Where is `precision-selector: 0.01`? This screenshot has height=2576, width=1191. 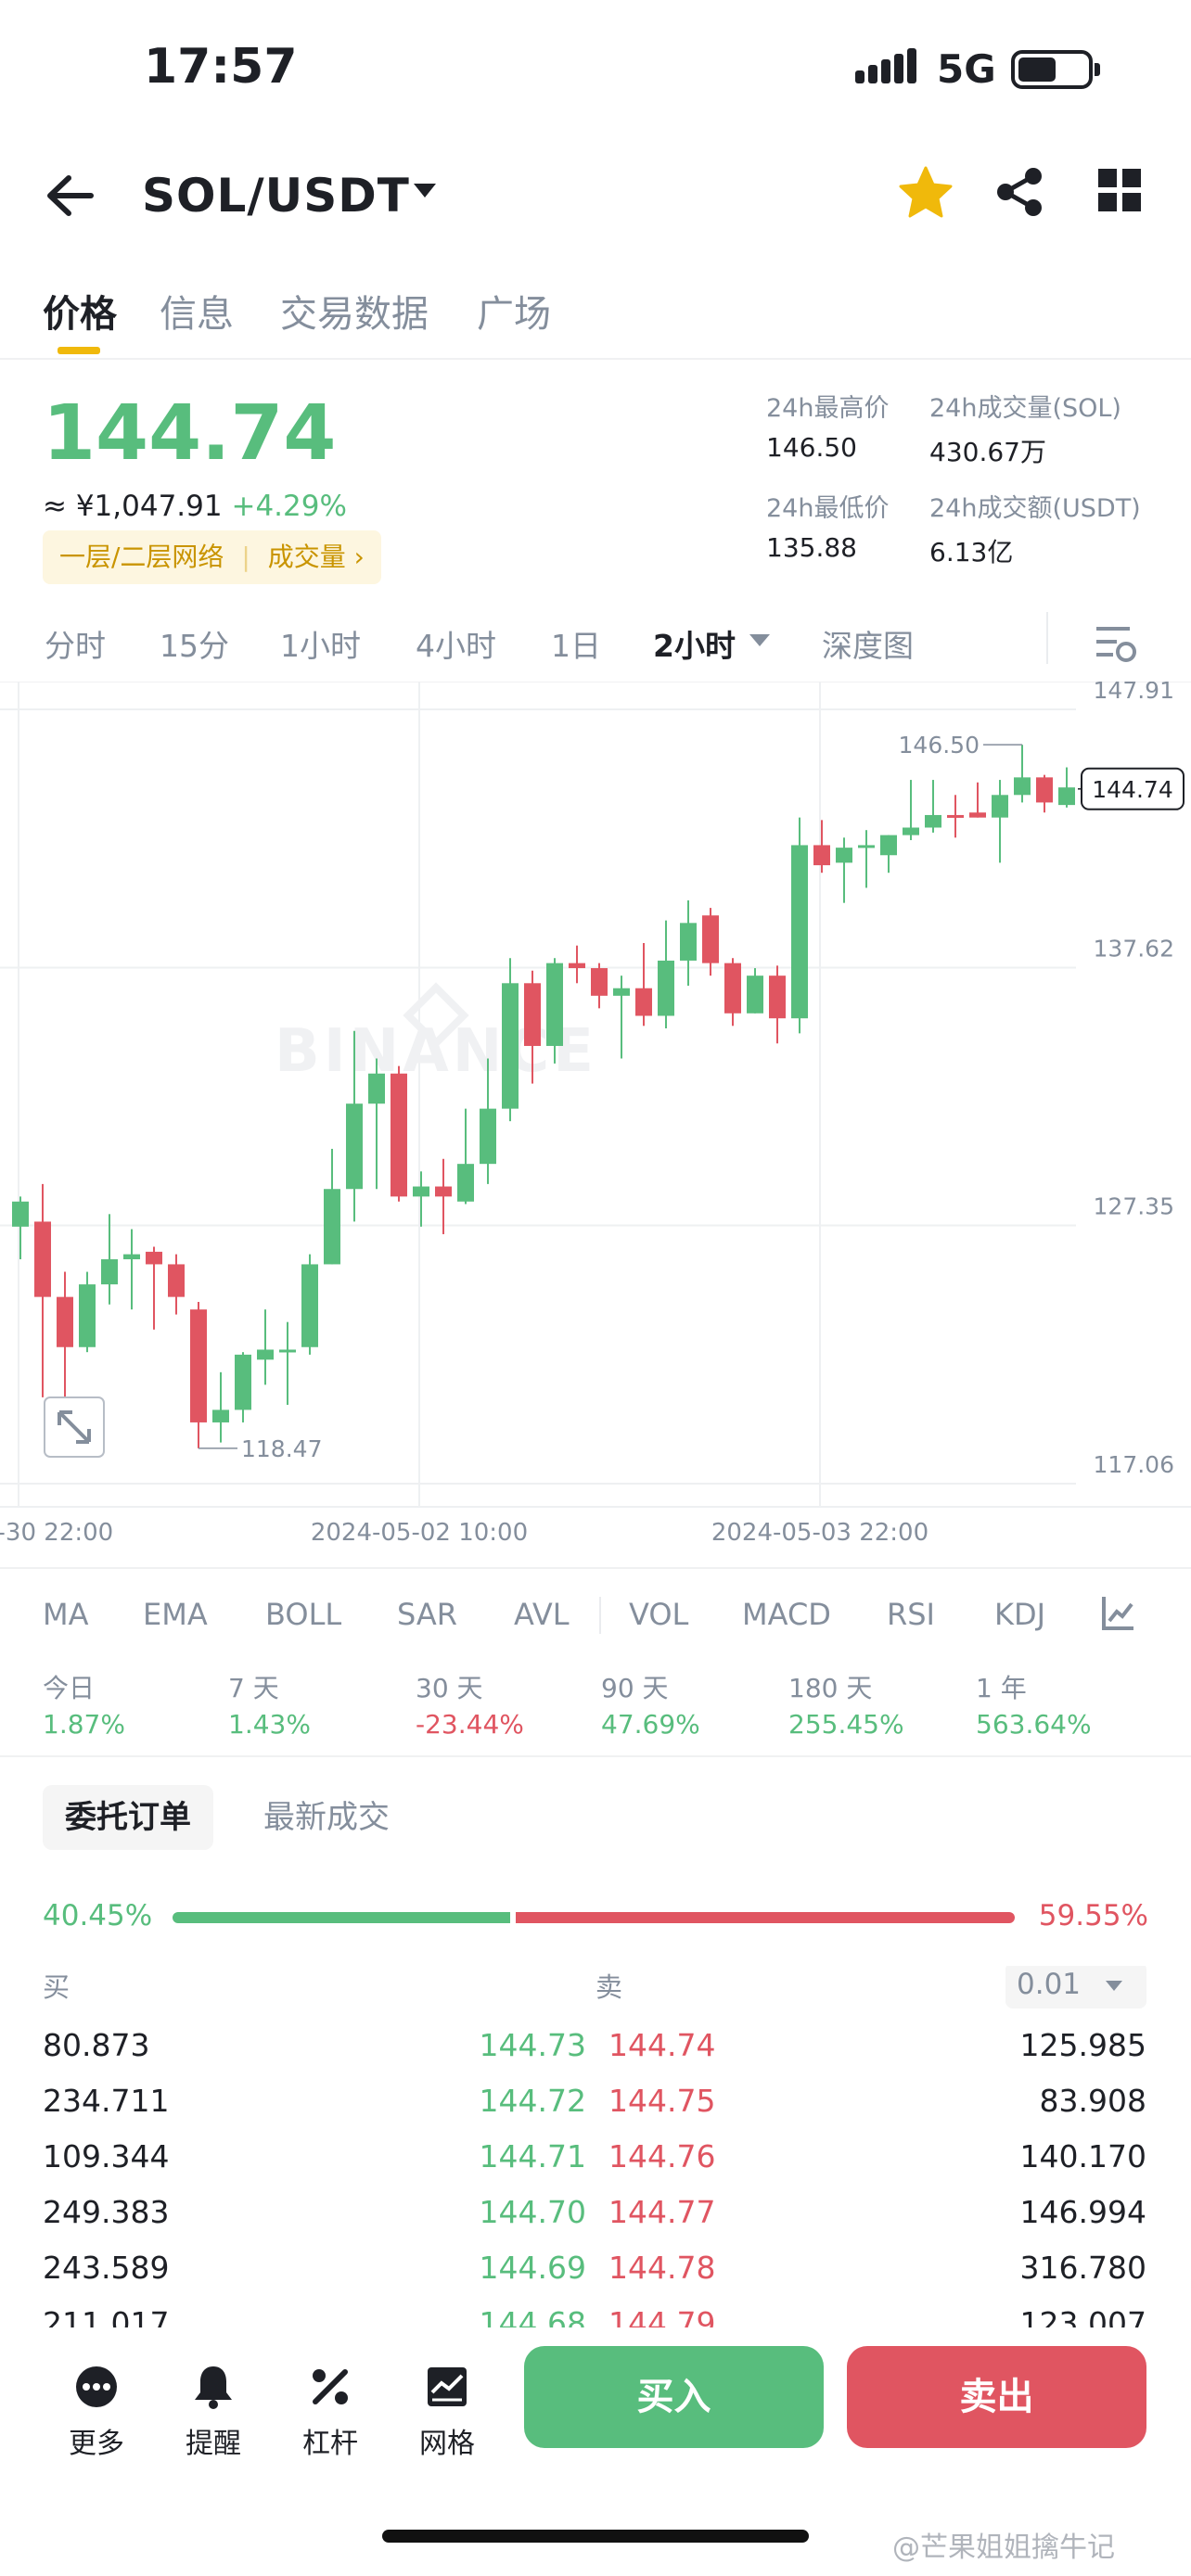
precision-selector: 0.01 is located at coordinates (1075, 1987).